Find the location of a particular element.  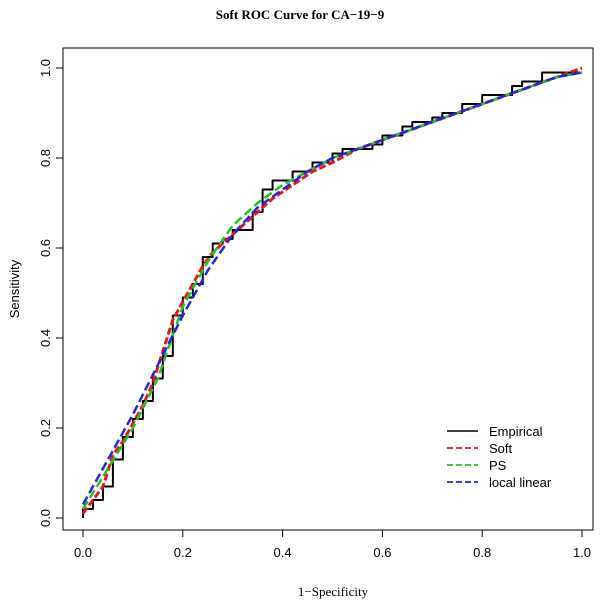

x-tick-label: 0.2 is located at coordinates (183, 552).